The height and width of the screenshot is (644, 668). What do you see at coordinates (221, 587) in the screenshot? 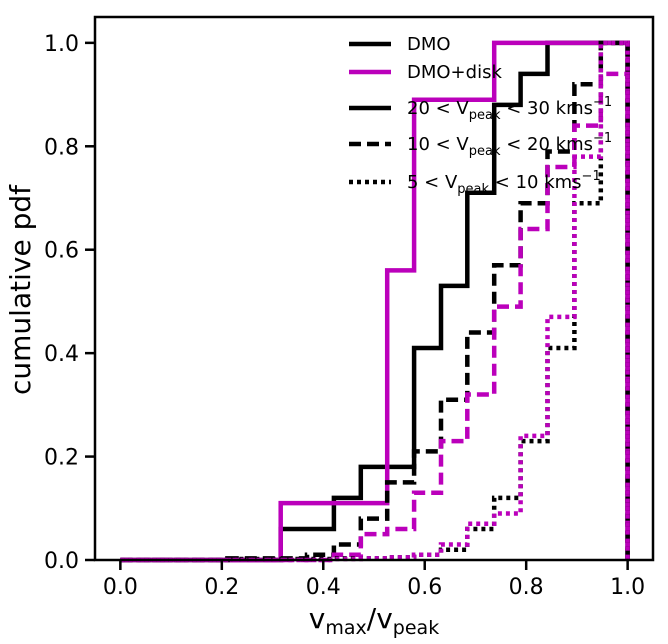
I see `x-tick-label: 0.2` at bounding box center [221, 587].